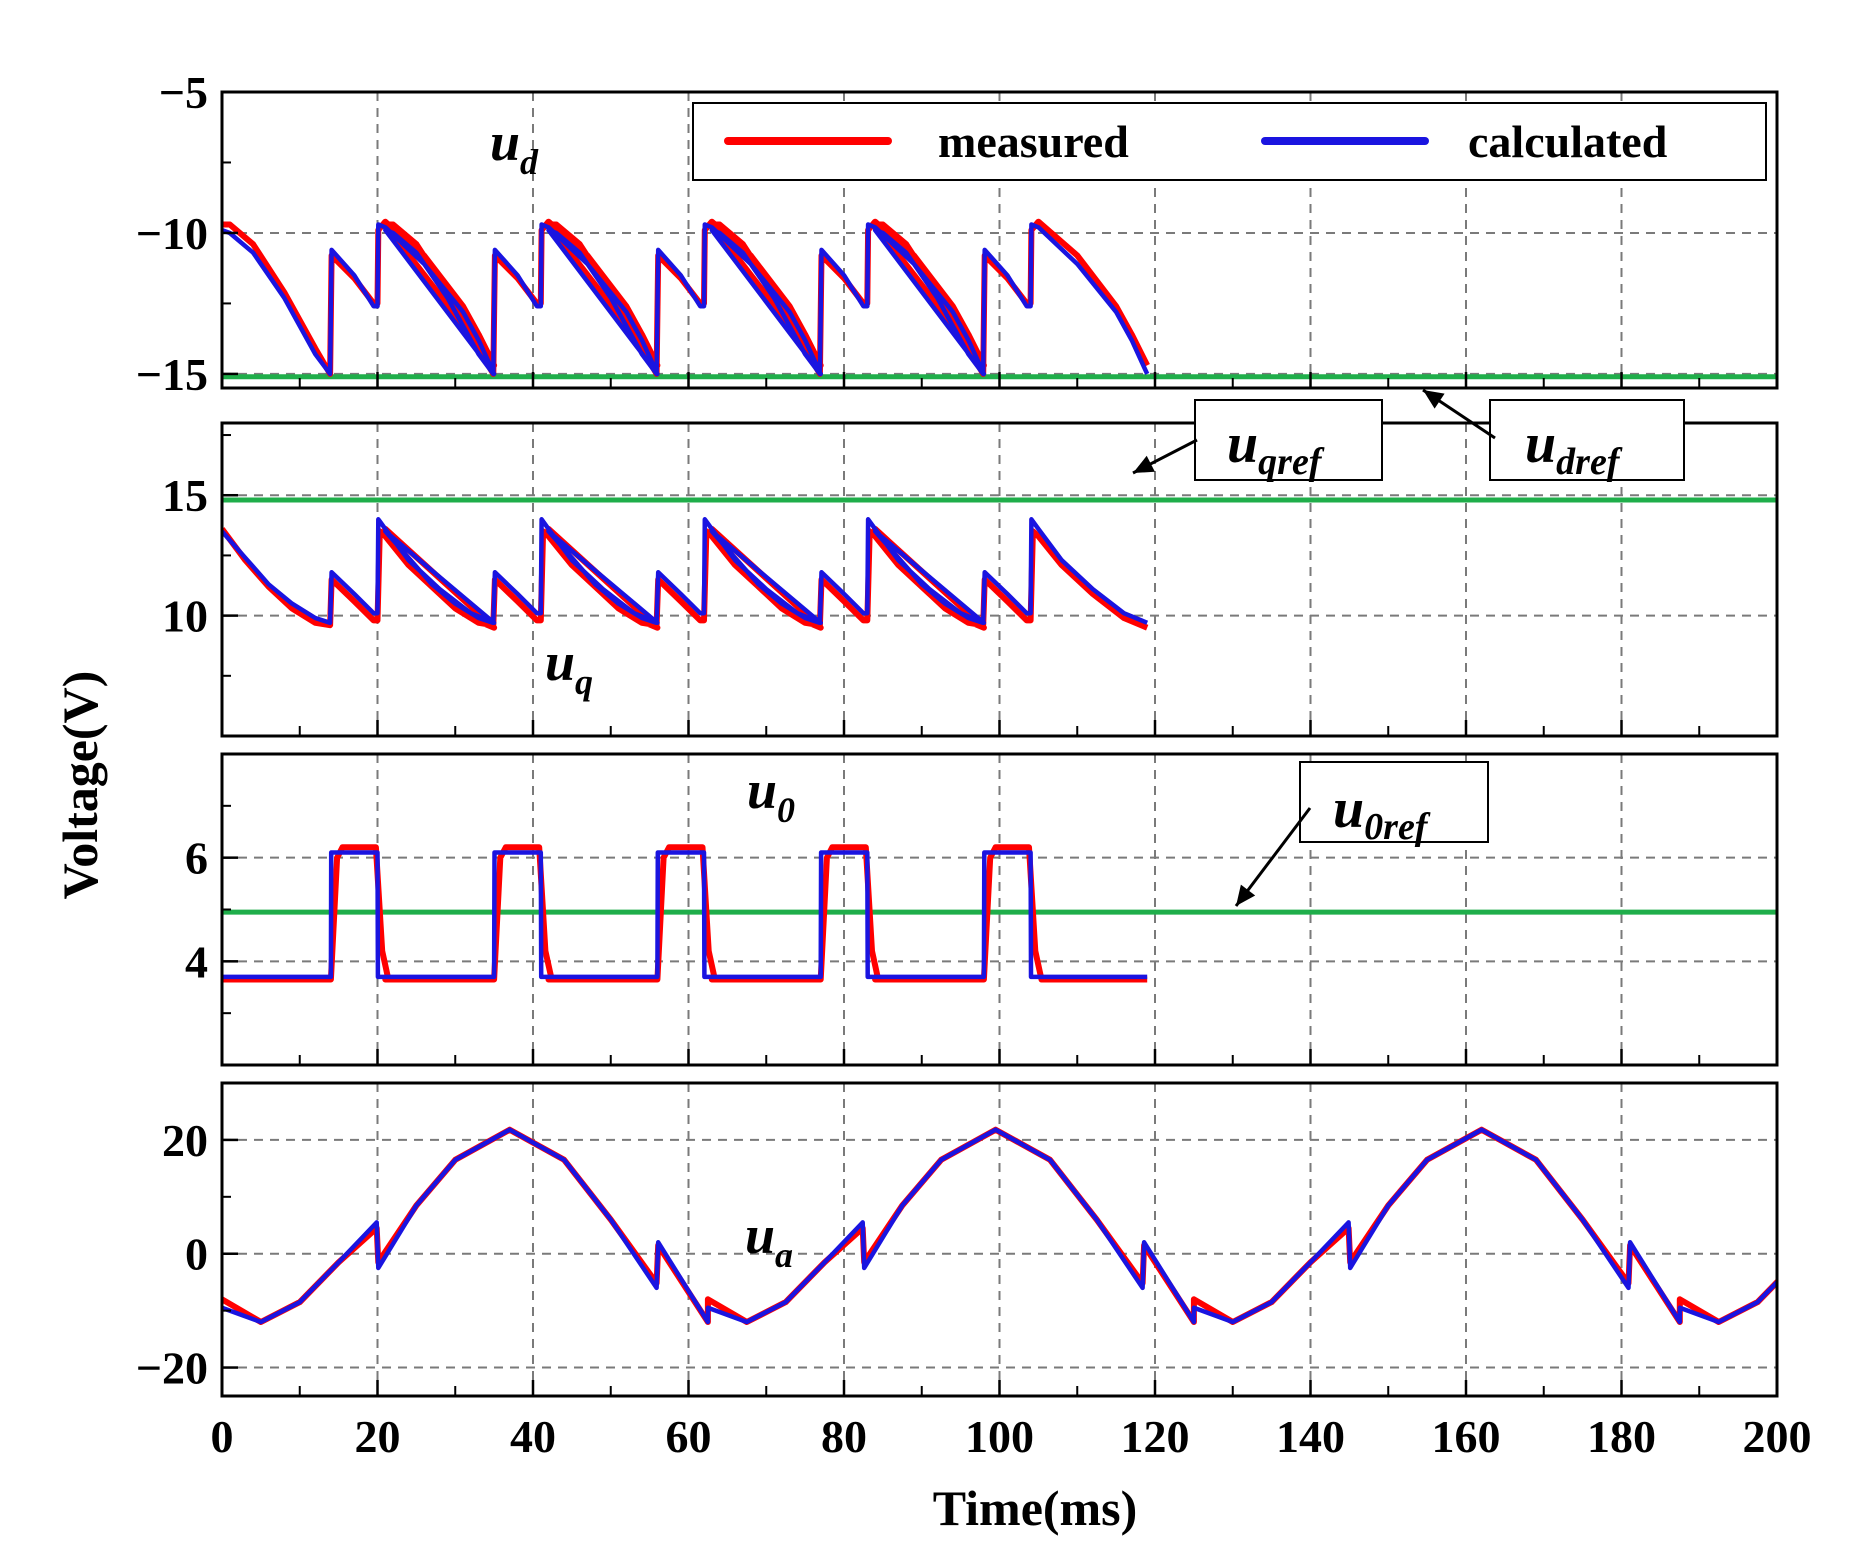 This screenshot has width=1873, height=1555. Describe the element at coordinates (1434, 399) in the screenshot. I see `ud-callout-arrowhead` at that location.